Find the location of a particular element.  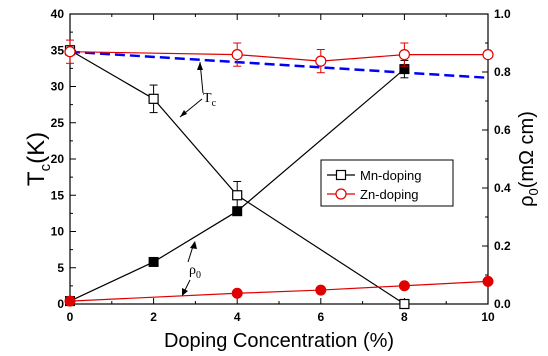

x-tick-label: 0 is located at coordinates (70, 317).